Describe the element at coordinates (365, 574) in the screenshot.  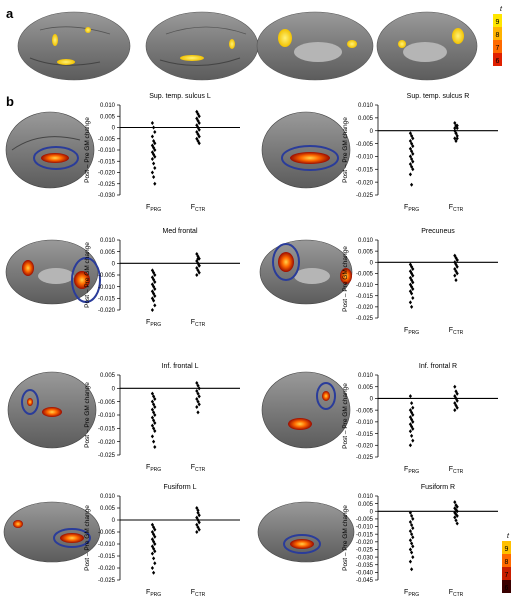
I see `y-tick-label: -0.040` at that location.